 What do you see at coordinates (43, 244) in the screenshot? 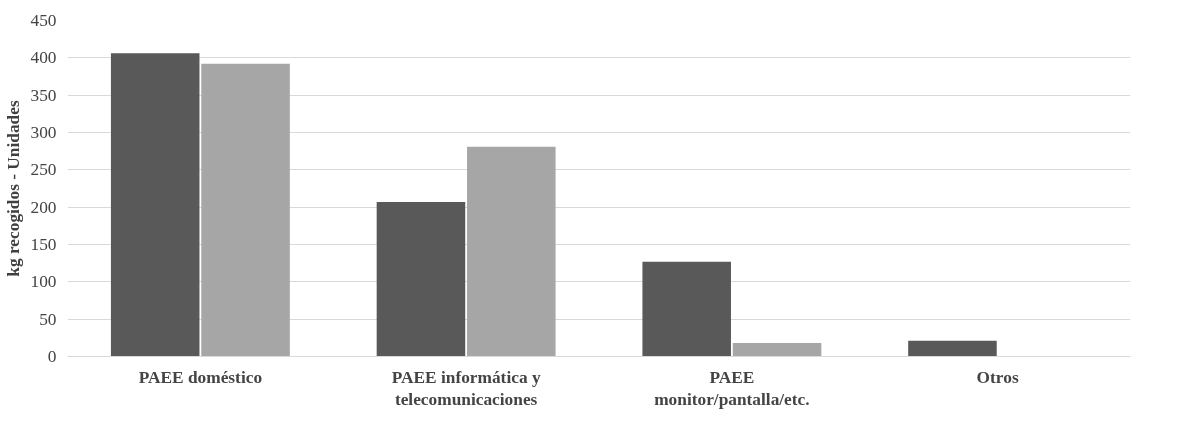
I see `y-tick-label: 150` at bounding box center [43, 244].